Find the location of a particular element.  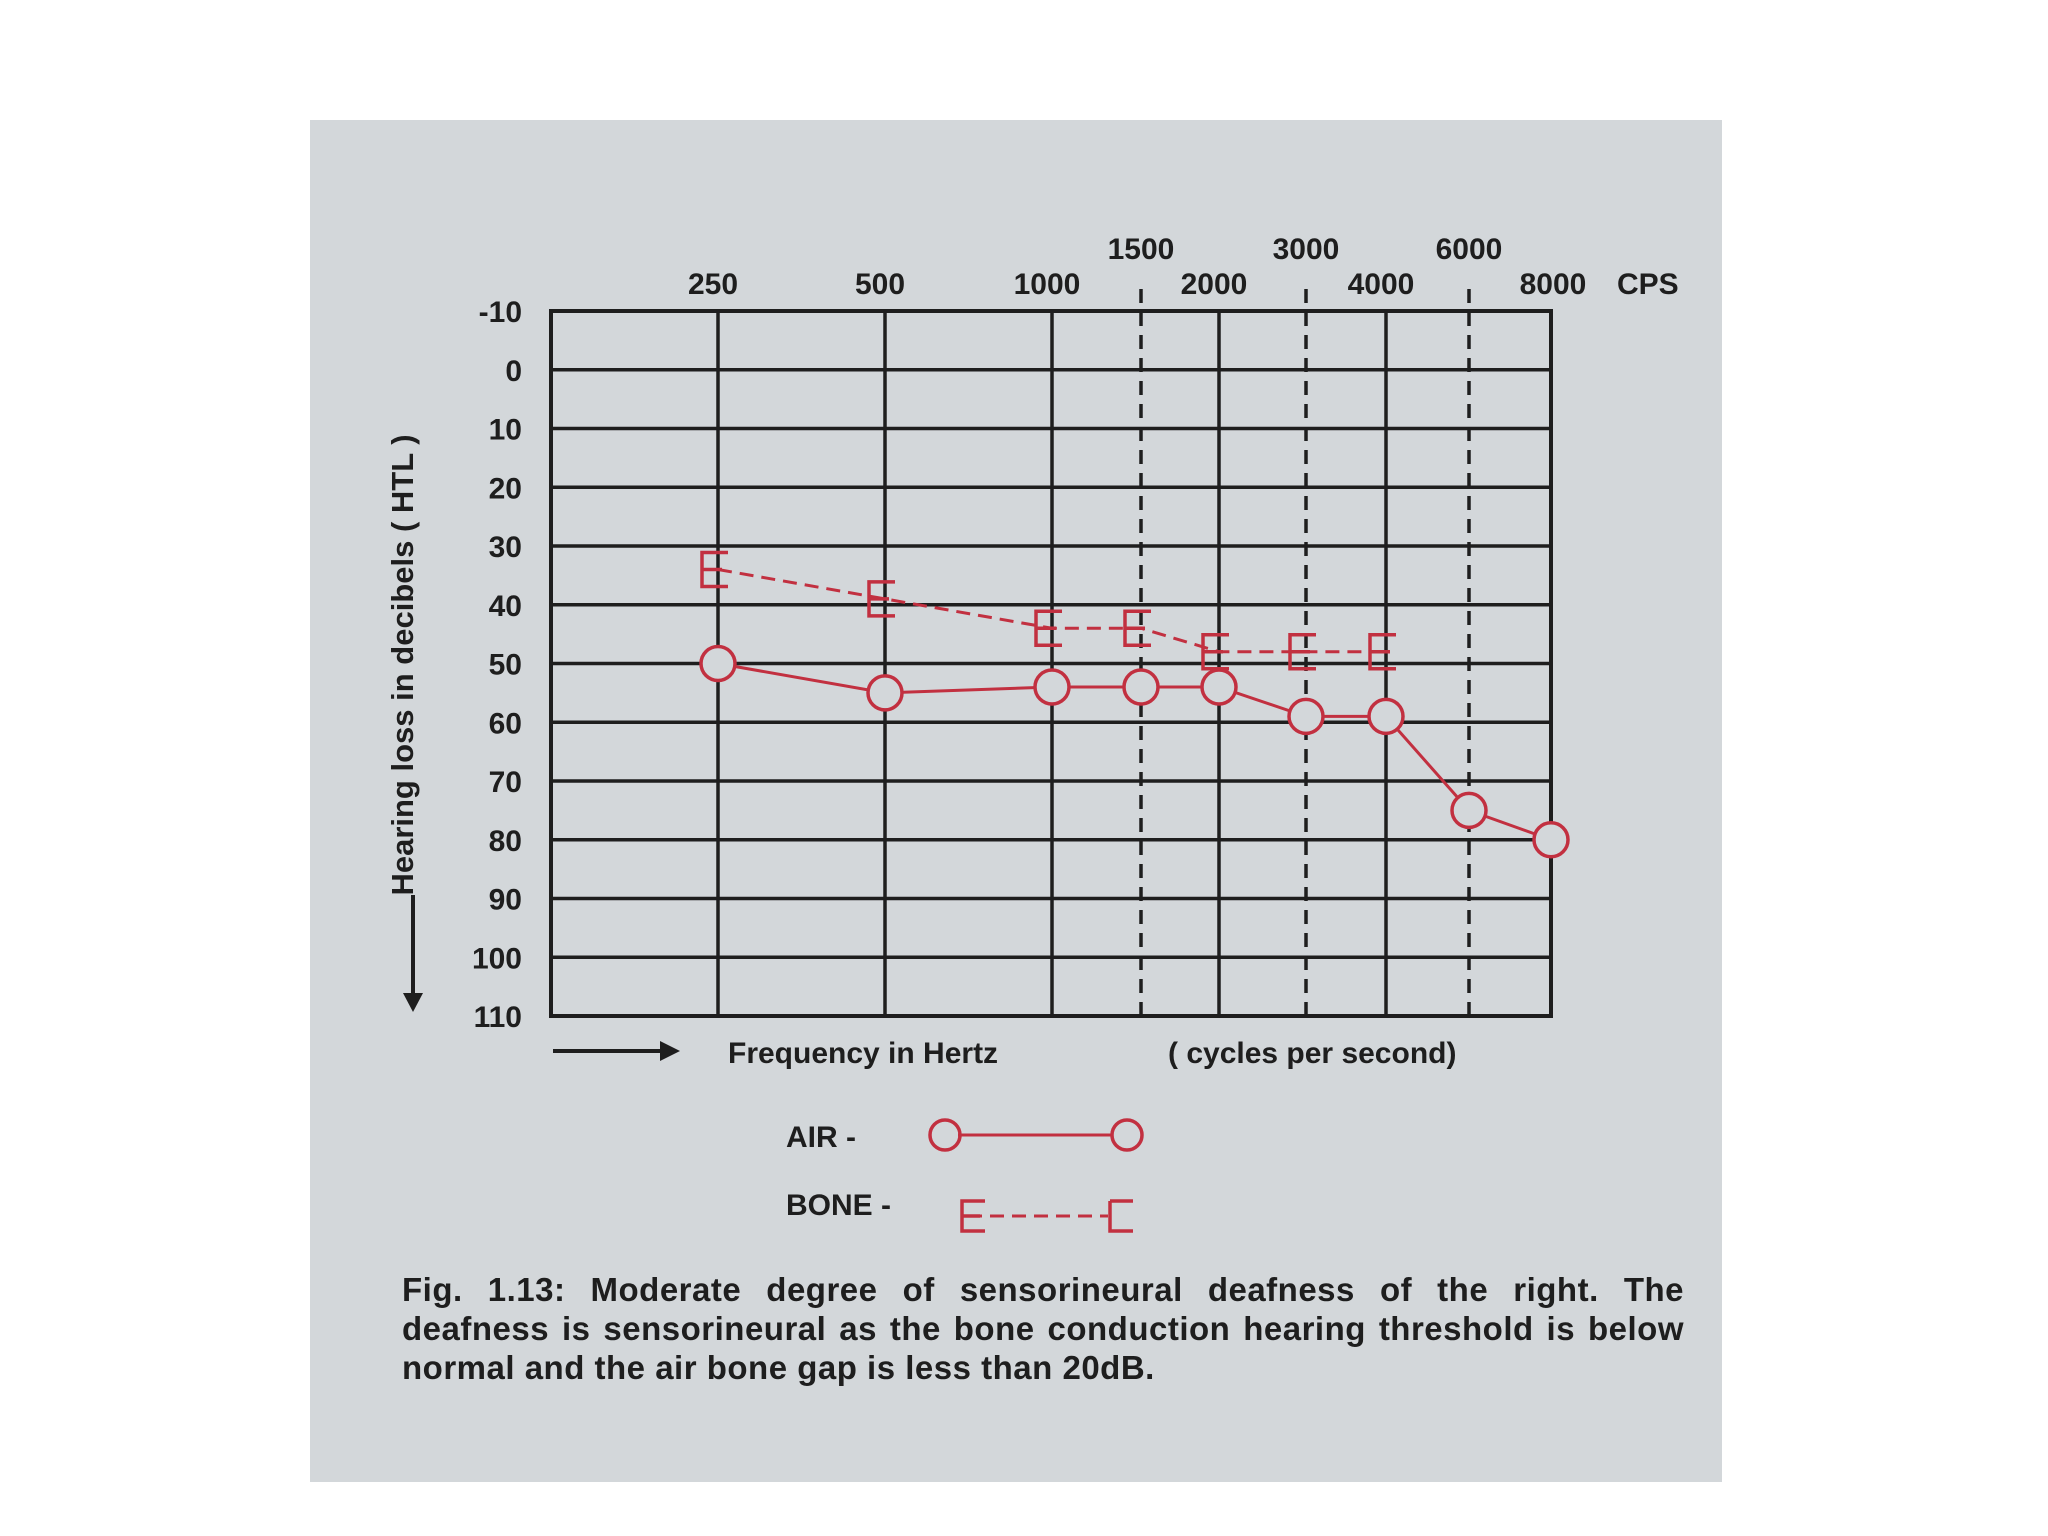

y-tick-label-12: 110 is located at coordinates (498, 1017).